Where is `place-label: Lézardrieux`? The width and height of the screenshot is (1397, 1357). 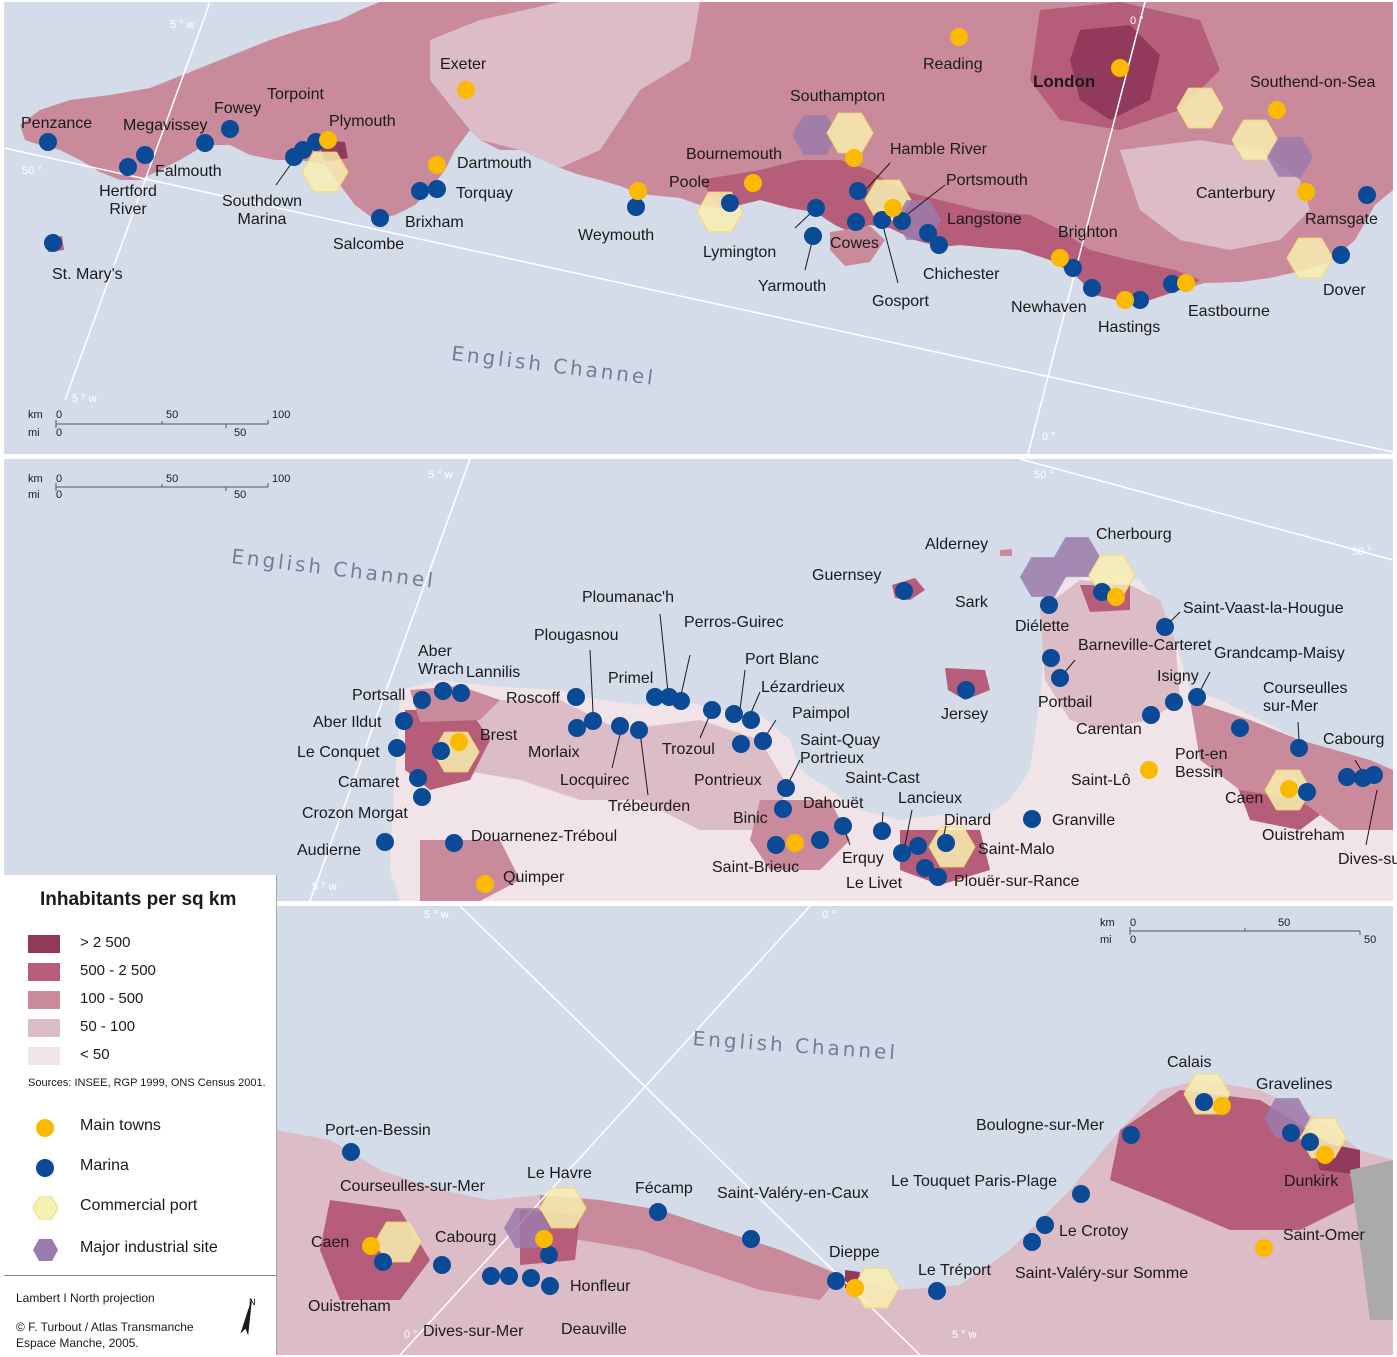
place-label: Lézardrieux is located at coordinates (803, 687).